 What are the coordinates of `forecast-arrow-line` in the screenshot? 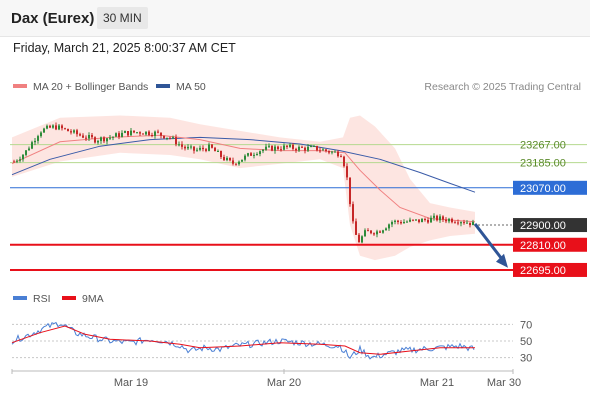 It's located at (489, 243).